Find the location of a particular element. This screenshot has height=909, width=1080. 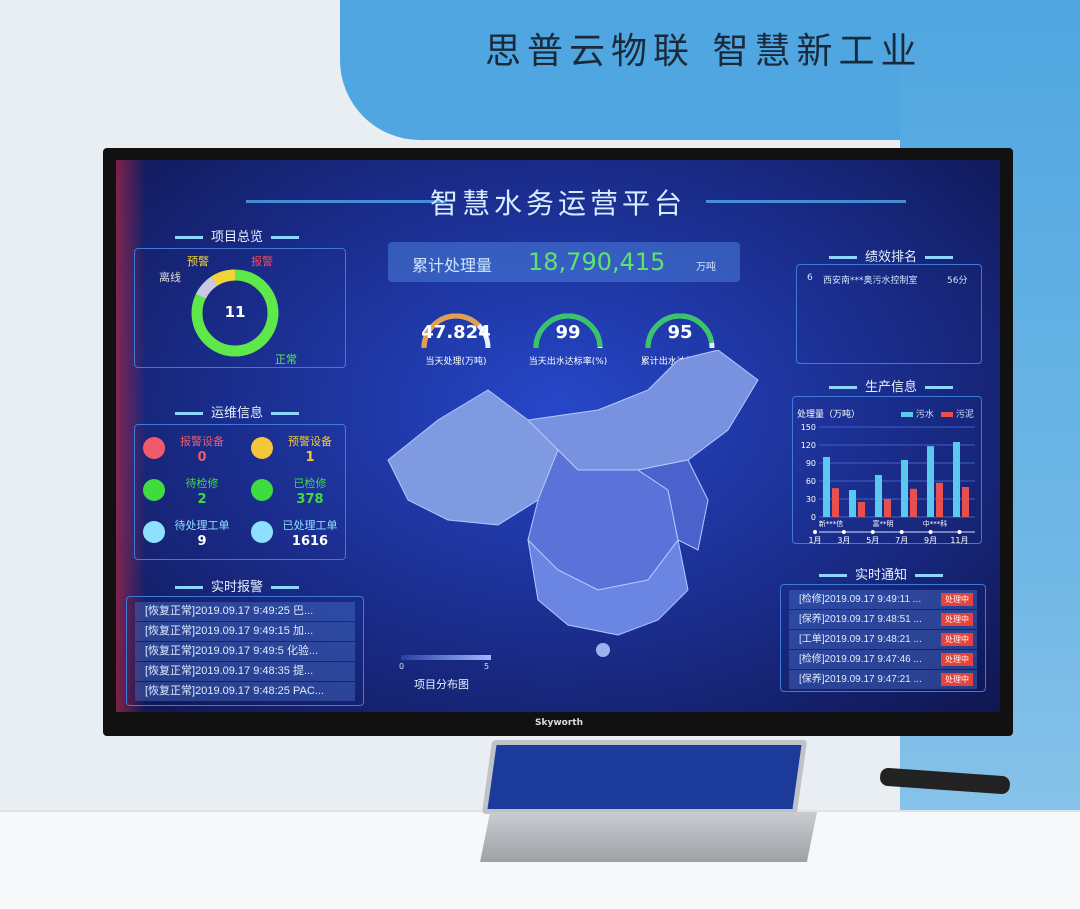

ops-label: 已检修 is located at coordinates (310, 483).